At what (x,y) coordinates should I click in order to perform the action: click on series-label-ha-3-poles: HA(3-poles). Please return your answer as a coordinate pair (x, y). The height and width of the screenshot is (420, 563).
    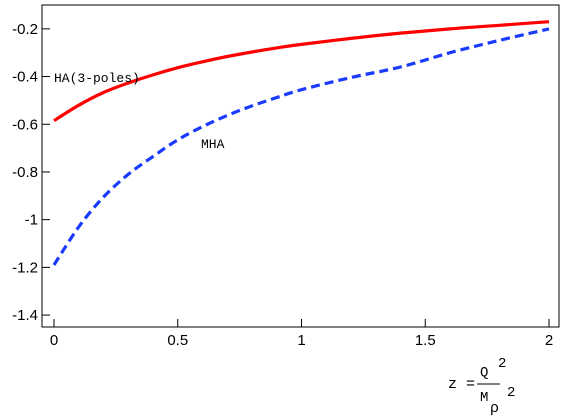
    Looking at the image, I should click on (97, 78).